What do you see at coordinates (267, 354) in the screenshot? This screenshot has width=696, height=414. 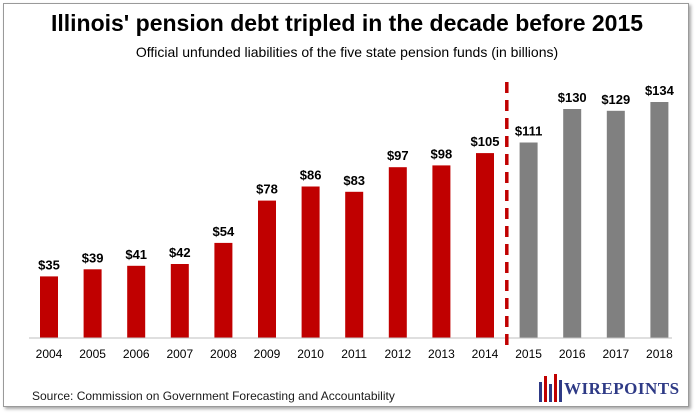 I see `tick-label-2009: 2009` at bounding box center [267, 354].